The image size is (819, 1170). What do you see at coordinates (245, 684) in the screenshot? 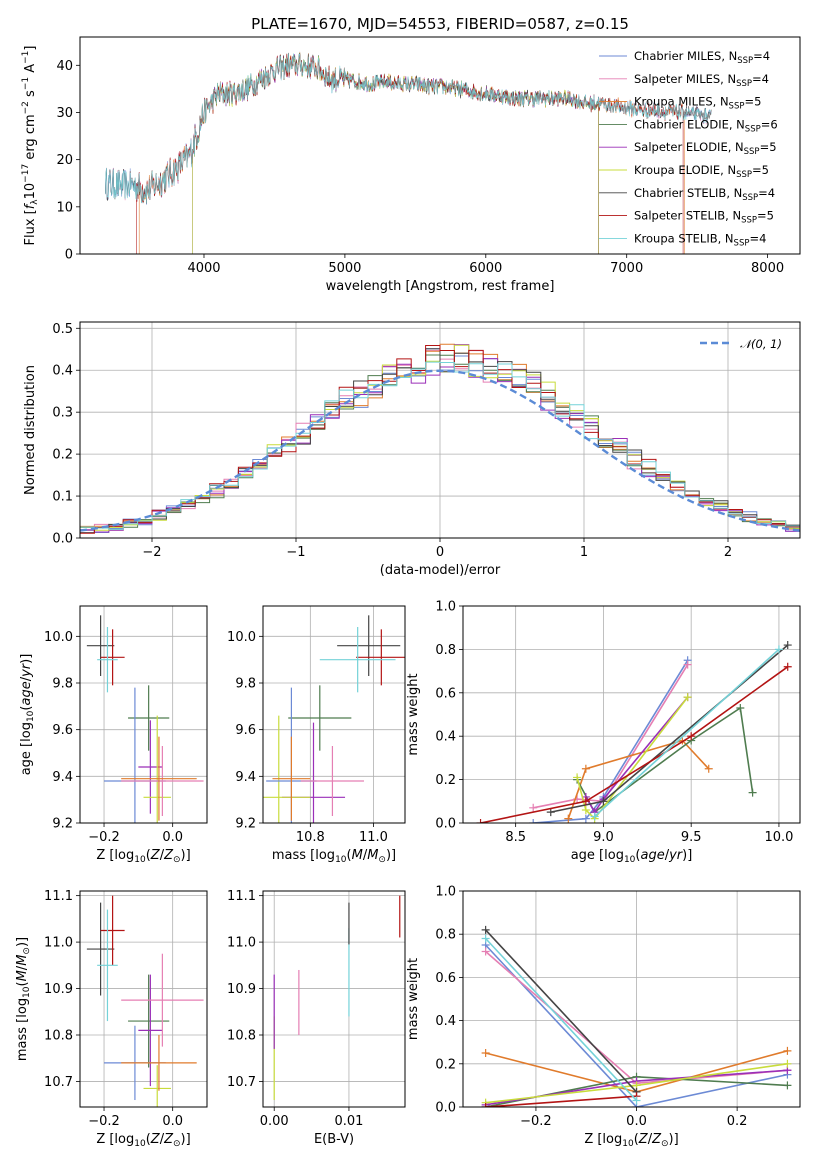
I see `y-tick-label: 9.8` at bounding box center [245, 684].